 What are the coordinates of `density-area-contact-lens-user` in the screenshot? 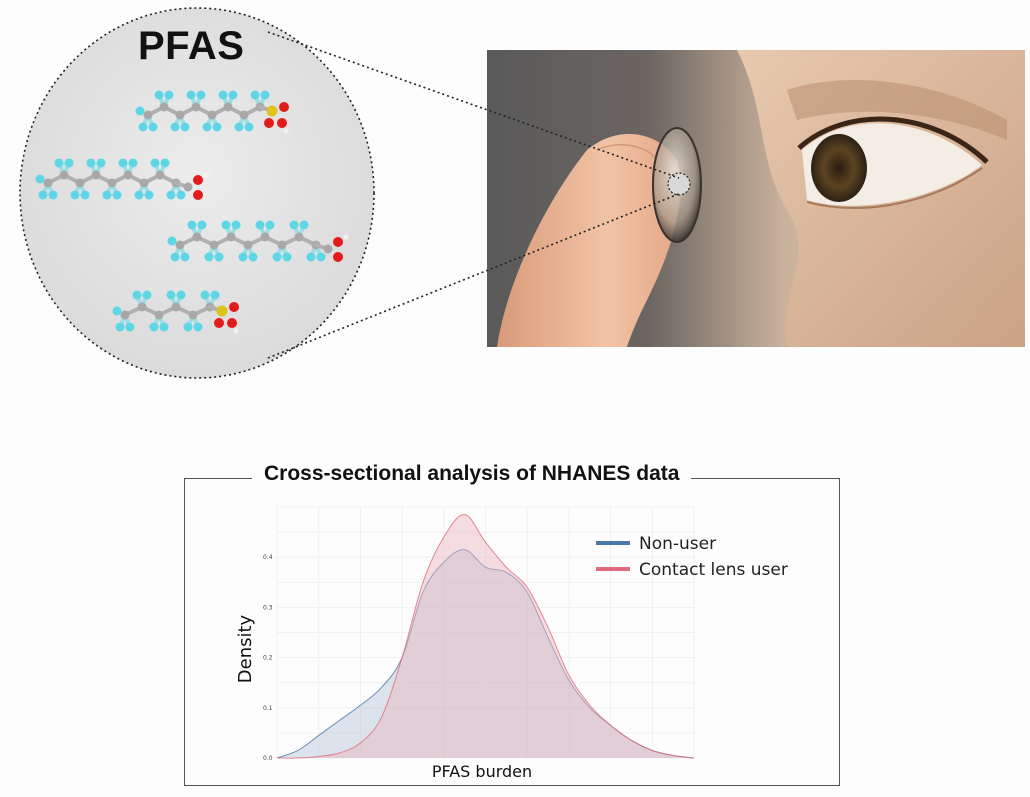 It's located at (485, 636).